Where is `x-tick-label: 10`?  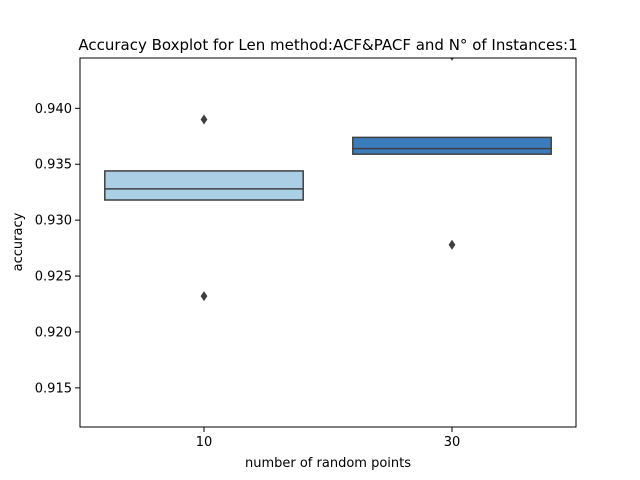 x-tick-label: 10 is located at coordinates (204, 442).